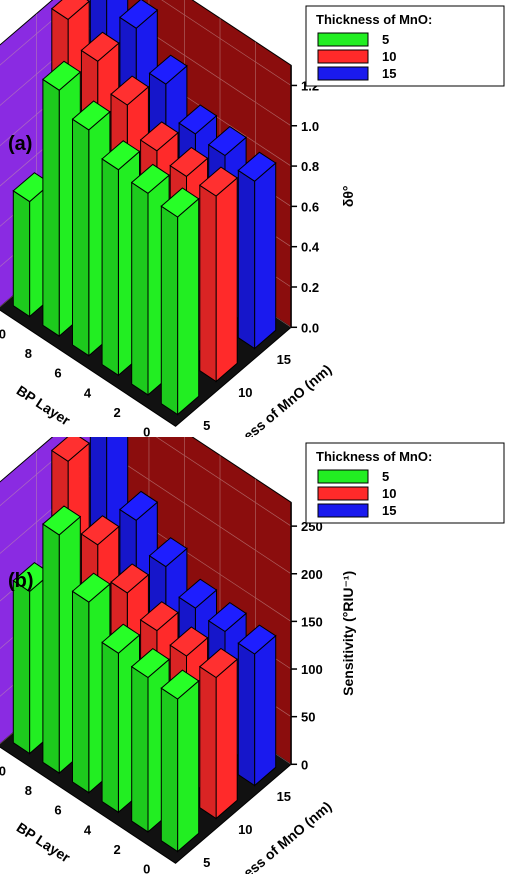 Image resolution: width=505 pixels, height=874 pixels. Describe the element at coordinates (57, 373) in the screenshot. I see `chart-a-x-tick: 6` at that location.